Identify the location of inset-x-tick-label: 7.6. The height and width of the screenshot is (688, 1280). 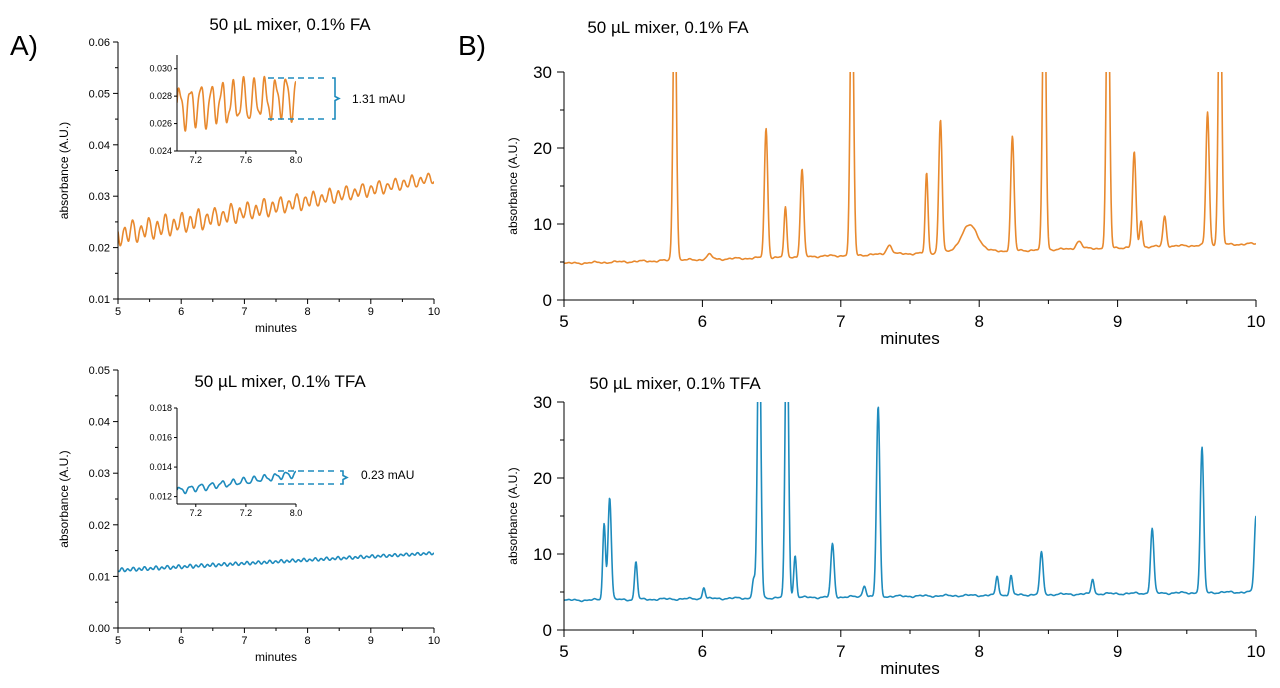
(246, 160).